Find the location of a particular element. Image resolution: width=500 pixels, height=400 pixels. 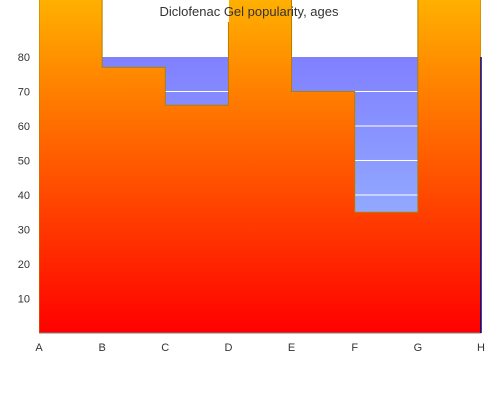

y-tick-label: 20 is located at coordinates (24, 265).